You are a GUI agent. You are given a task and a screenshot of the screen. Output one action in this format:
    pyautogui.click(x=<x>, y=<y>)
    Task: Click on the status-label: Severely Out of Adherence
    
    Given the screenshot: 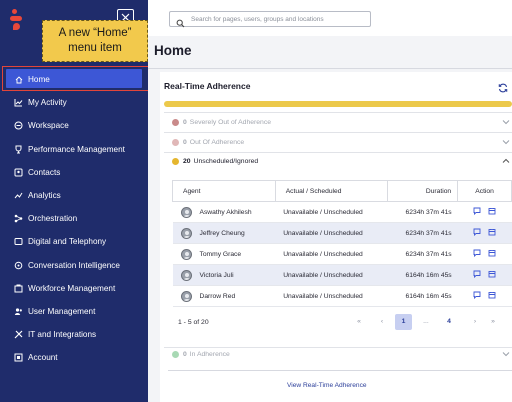 What is the action you would take?
    pyautogui.click(x=230, y=122)
    